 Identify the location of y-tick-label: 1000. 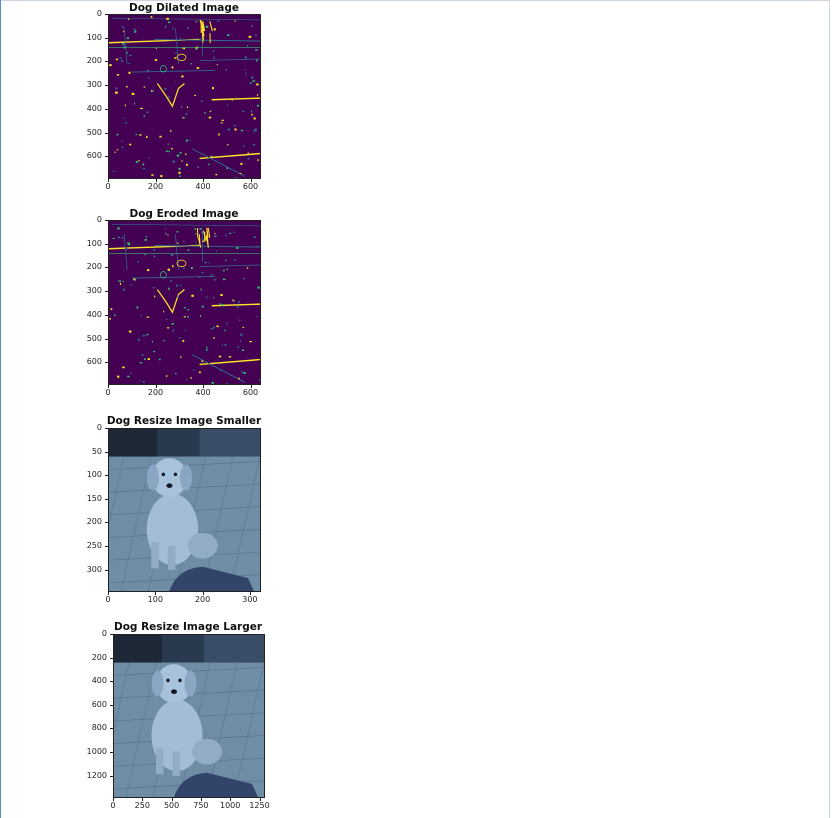
(96, 751).